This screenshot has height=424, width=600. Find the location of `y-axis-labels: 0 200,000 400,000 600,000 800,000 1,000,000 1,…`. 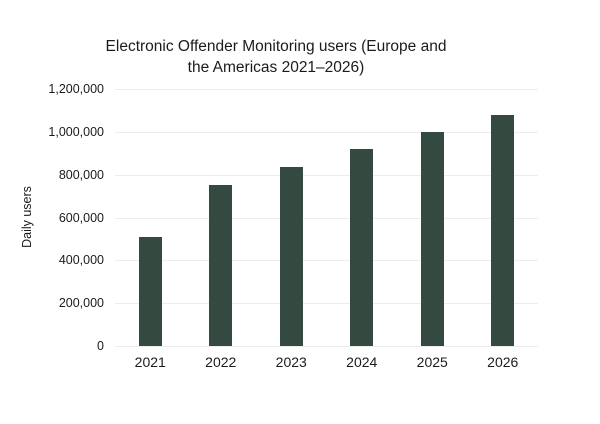

y-axis-labels: 0 200,000 400,000 600,000 800,000 1,000,000 1,… is located at coordinates (52, 217).